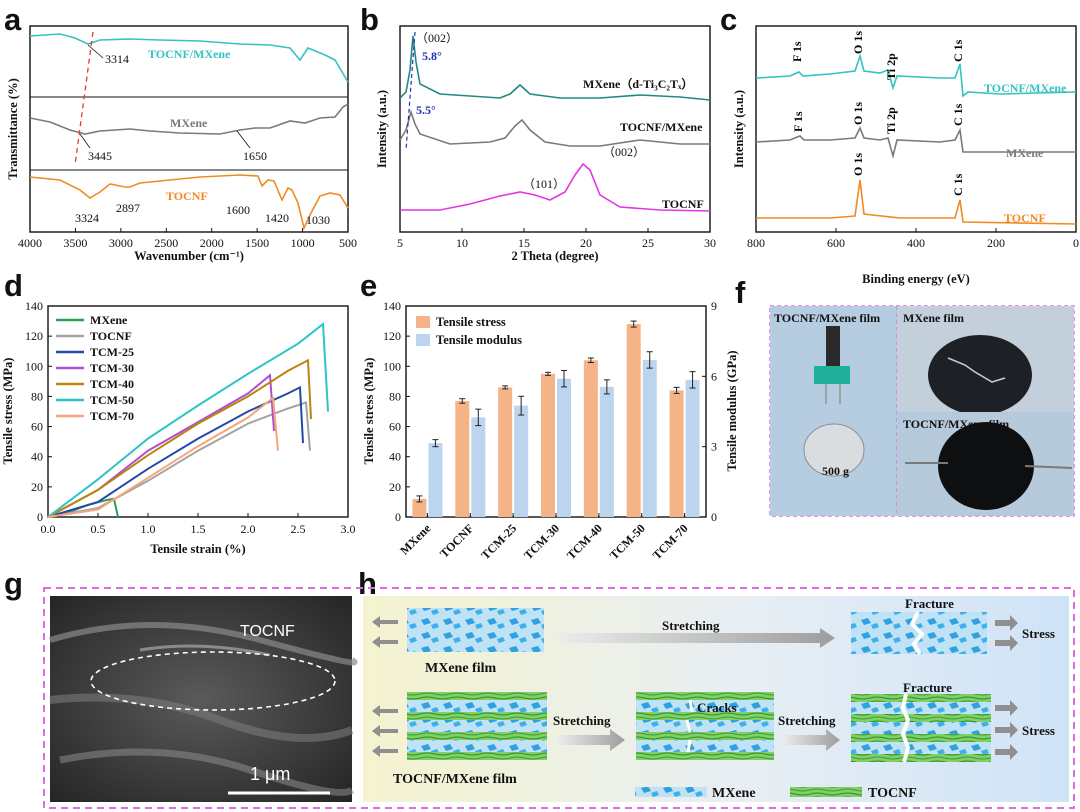 Image resolution: width=1080 pixels, height=812 pixels. Describe the element at coordinates (369, 411) in the screenshot. I see `chart-e-ylabel: Tensile stress (MPa)` at that location.